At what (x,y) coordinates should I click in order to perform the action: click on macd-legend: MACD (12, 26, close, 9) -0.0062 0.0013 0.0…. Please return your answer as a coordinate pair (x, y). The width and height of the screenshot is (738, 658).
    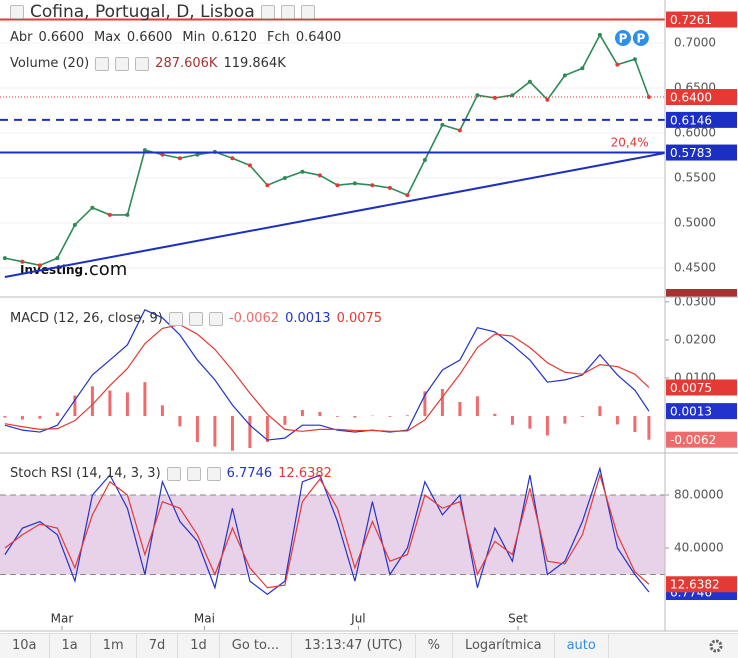
    Looking at the image, I should click on (196, 318).